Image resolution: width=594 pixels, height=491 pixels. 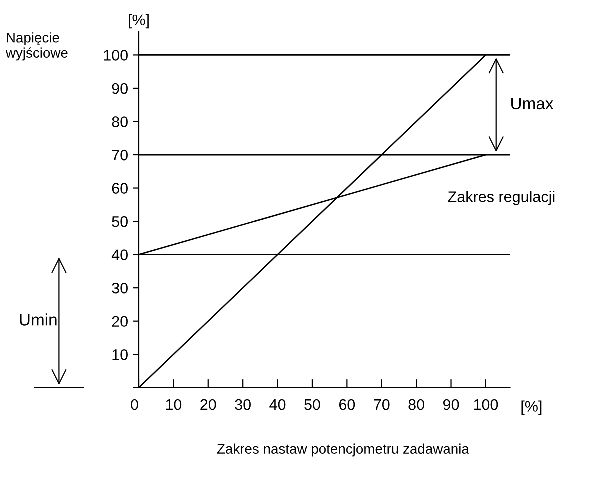 What do you see at coordinates (120, 288) in the screenshot?
I see `y-tick-label: 30` at bounding box center [120, 288].